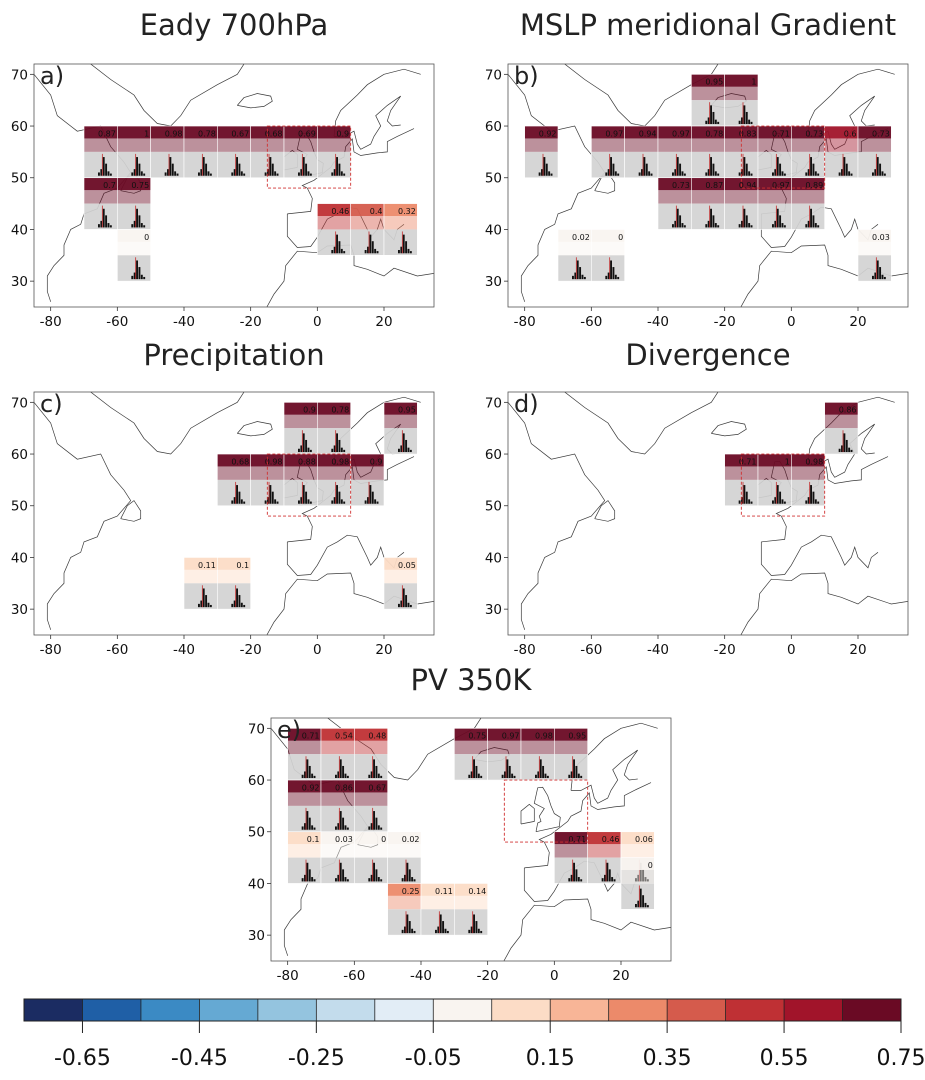  What do you see at coordinates (337, 806) in the screenshot?
I see `grid-cell: 0.86` at bounding box center [337, 806].